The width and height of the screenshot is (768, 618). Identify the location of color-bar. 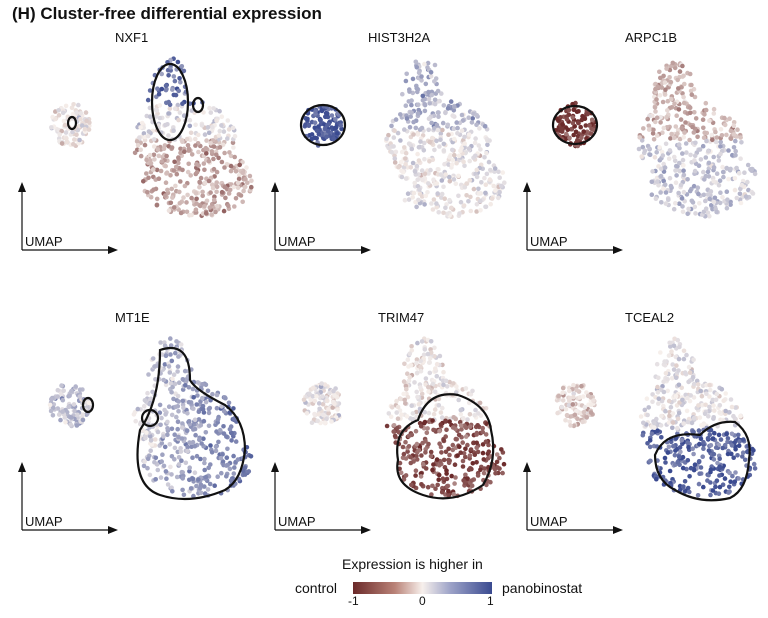
(422, 588).